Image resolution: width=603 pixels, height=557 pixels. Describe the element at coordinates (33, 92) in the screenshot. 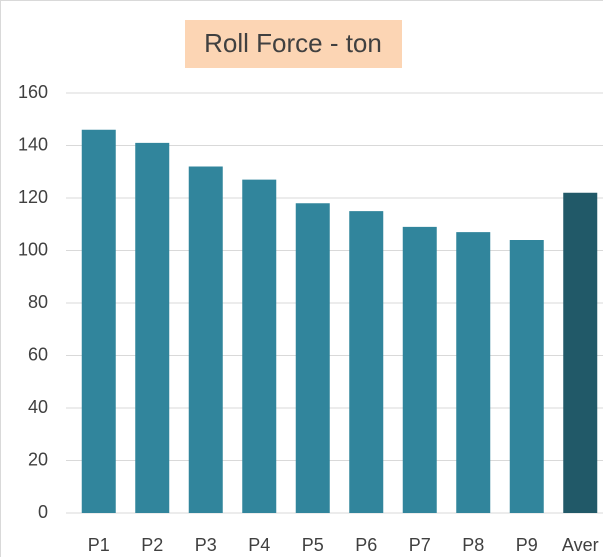

I see `y-tick-label: 160` at that location.